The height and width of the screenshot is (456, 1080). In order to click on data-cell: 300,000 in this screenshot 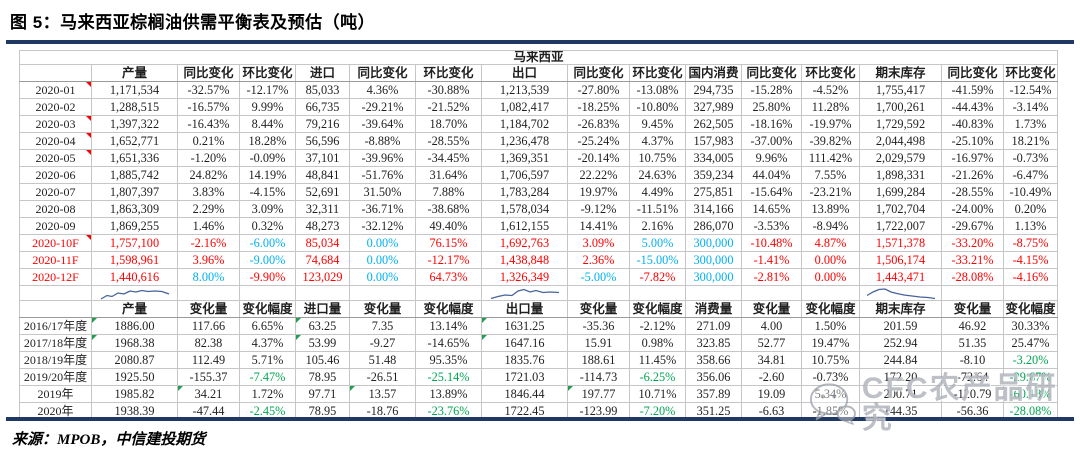, I will do `click(713, 277)`.